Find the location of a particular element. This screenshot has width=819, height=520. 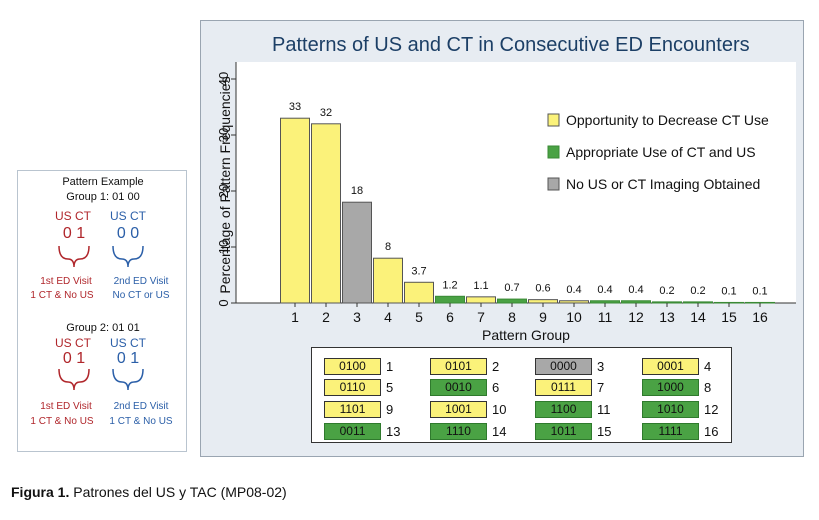

brace-group2-right is located at coordinates (128, 379).